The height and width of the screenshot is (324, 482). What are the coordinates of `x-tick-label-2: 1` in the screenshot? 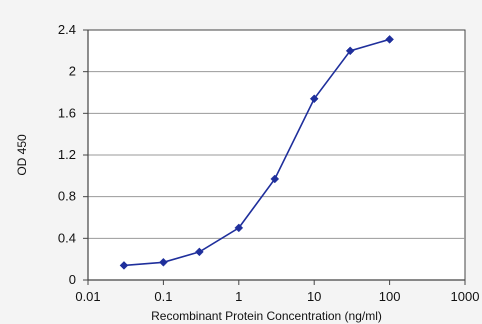 It's located at (238, 296).